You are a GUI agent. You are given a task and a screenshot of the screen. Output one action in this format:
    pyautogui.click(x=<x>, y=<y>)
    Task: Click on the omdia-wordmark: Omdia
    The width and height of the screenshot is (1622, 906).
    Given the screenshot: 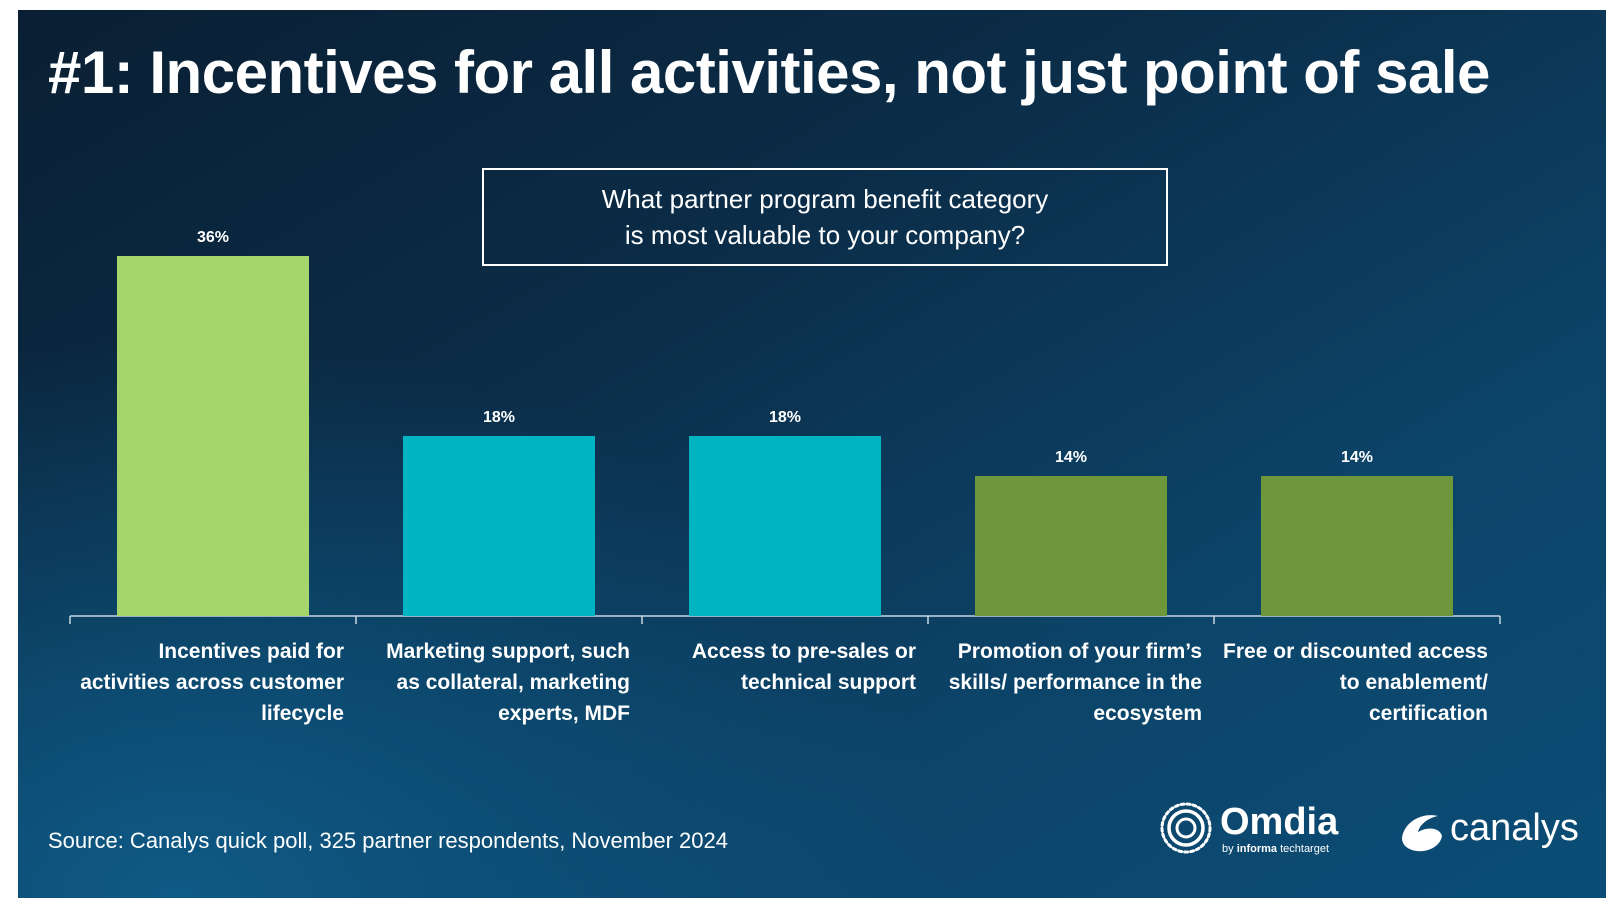 What is the action you would take?
    pyautogui.click(x=1279, y=822)
    